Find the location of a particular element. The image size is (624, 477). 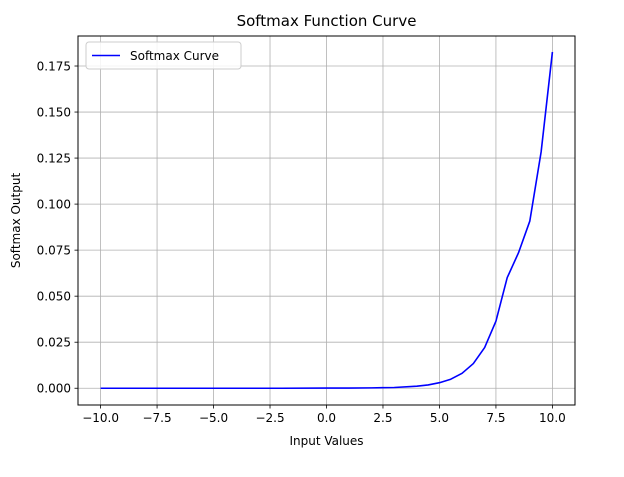

x-tick-label: −5.0 is located at coordinates (213, 418).